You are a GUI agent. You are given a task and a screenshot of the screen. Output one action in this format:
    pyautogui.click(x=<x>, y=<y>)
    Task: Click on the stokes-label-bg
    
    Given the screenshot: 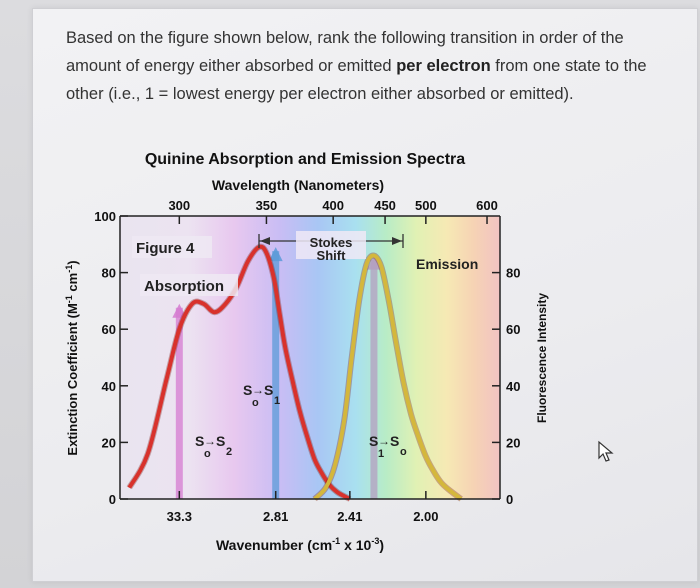 What is the action you would take?
    pyautogui.click(x=331, y=245)
    